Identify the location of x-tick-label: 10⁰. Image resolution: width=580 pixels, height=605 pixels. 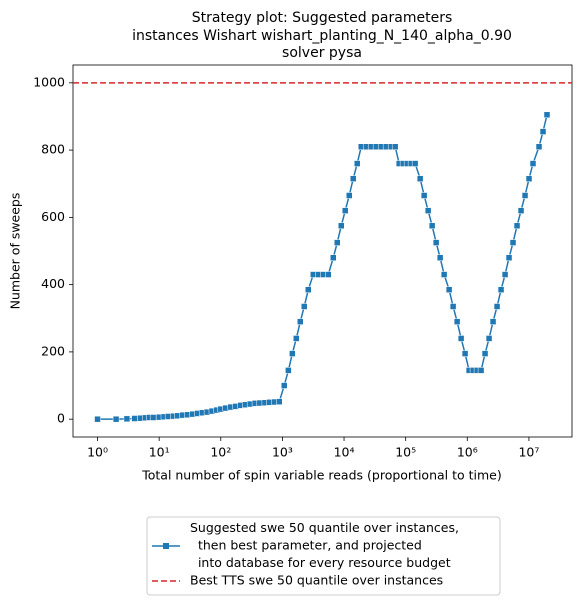
(97, 452).